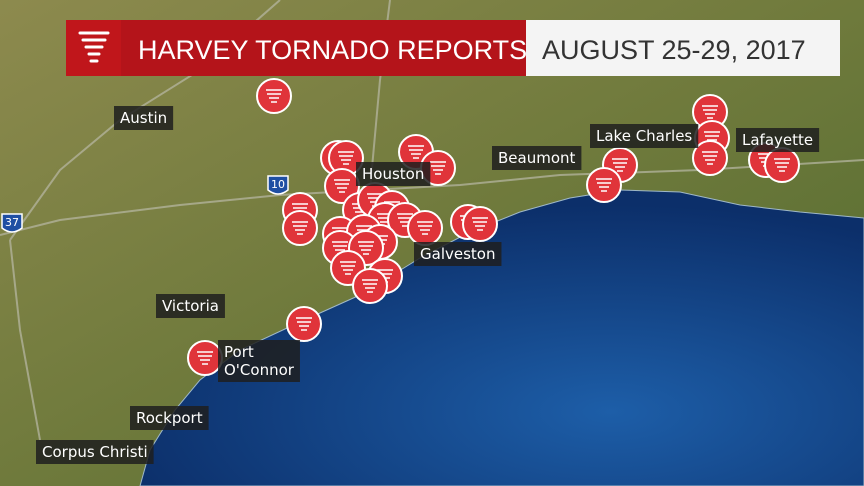 This screenshot has width=864, height=486. I want to click on city-label: Corpus Christi, so click(95, 452).